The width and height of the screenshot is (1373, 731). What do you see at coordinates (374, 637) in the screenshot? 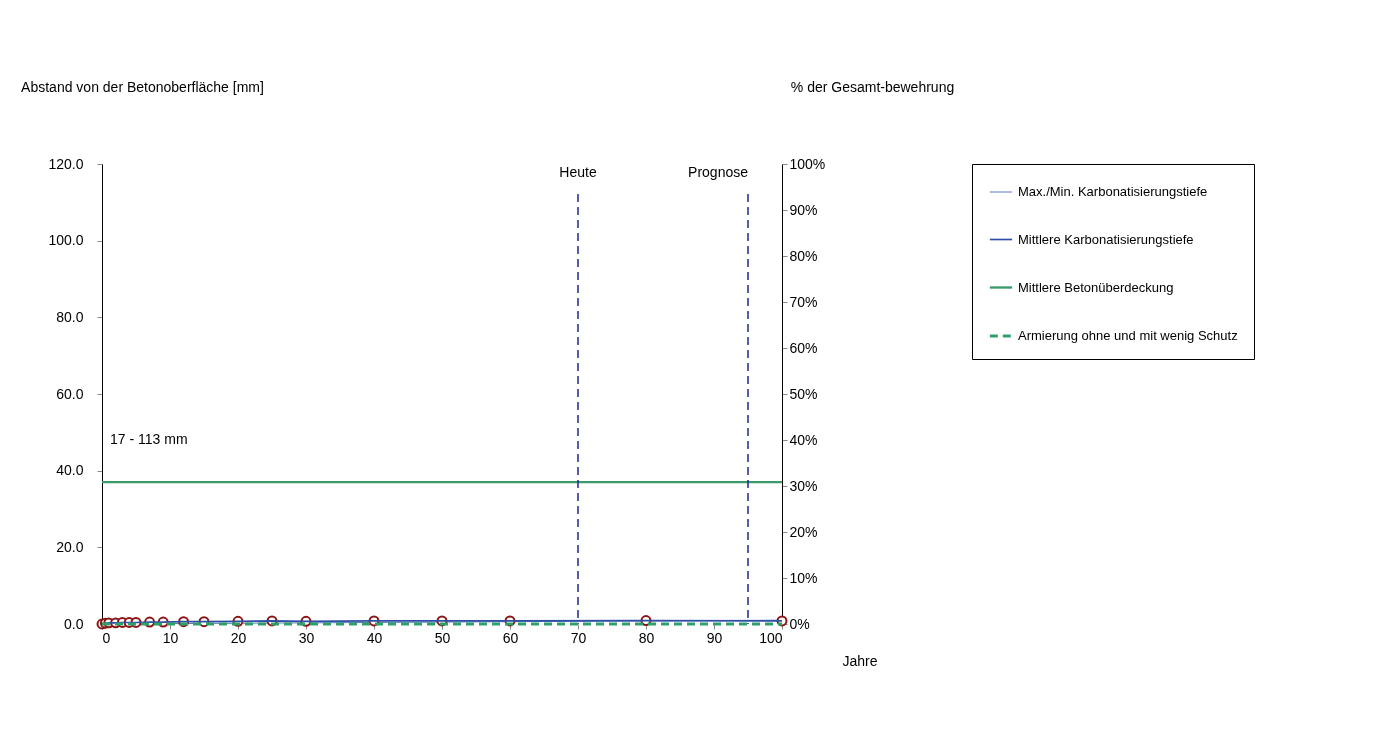
I see `x-tick-label: 40` at bounding box center [374, 637].